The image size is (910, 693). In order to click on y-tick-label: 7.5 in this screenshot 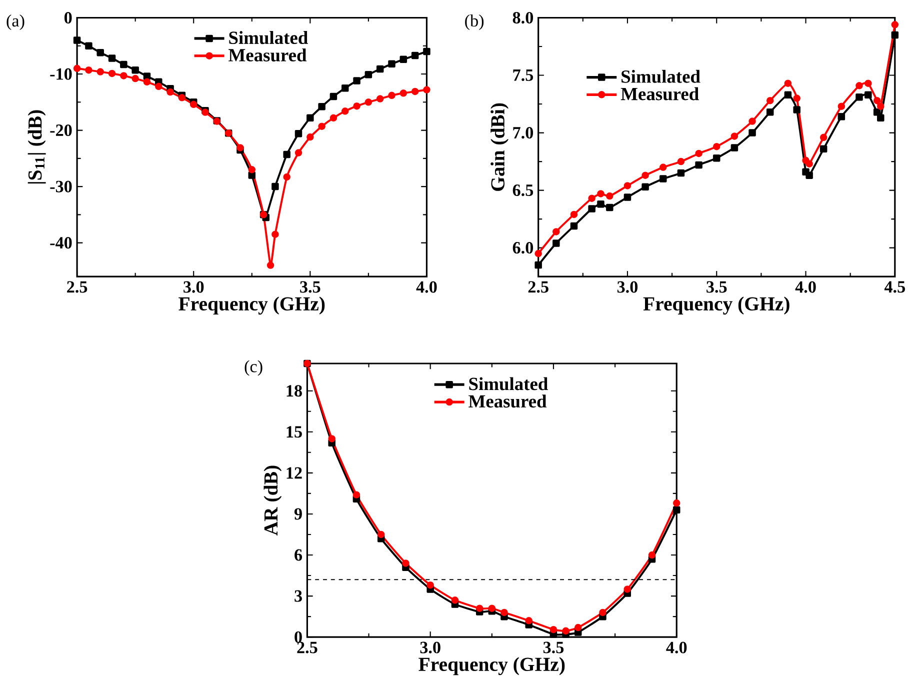, I will do `click(523, 75)`.